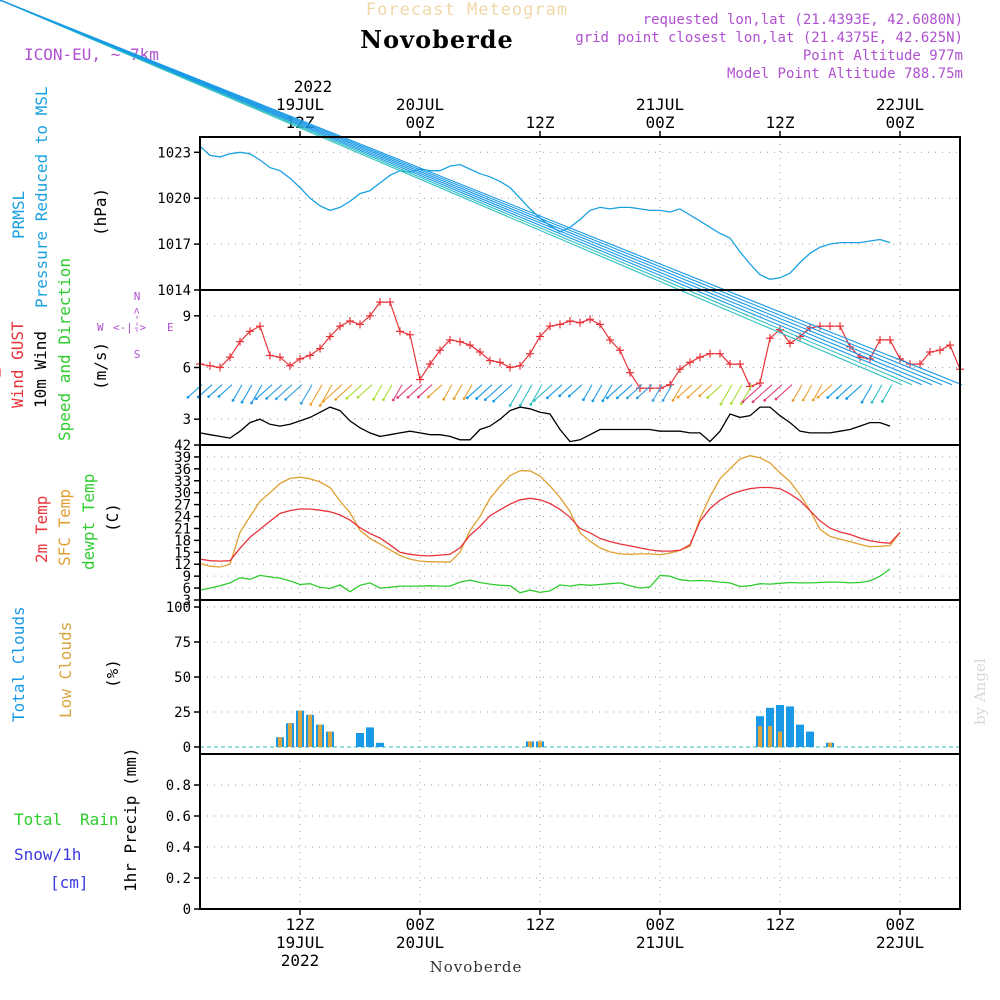  Describe the element at coordinates (182, 482) in the screenshot. I see `y-tick-label: 33` at that location.